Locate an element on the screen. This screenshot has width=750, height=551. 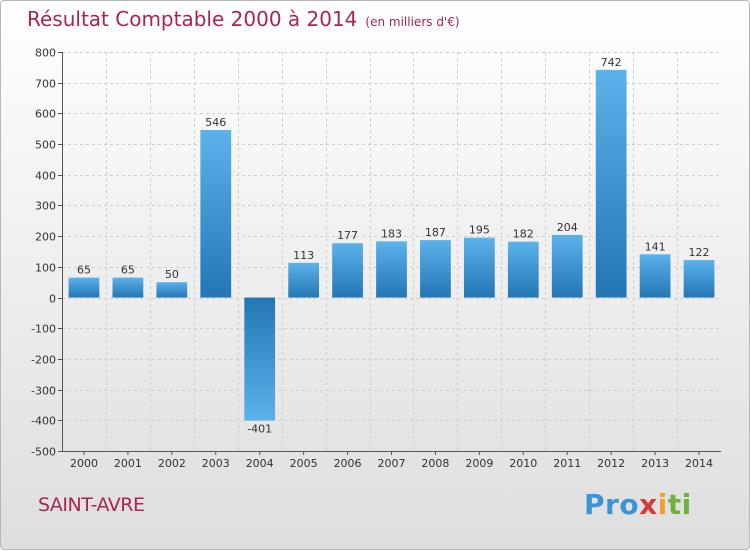
x-tick-label: 2010 is located at coordinates (523, 463).